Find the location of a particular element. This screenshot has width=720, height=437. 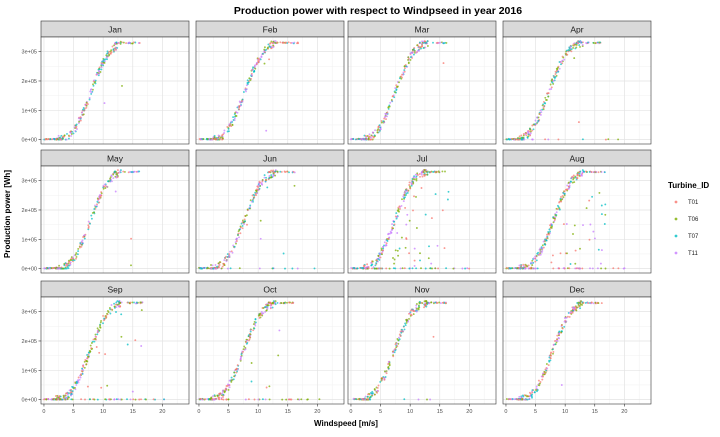

panel-background is located at coordinates (270, 350).